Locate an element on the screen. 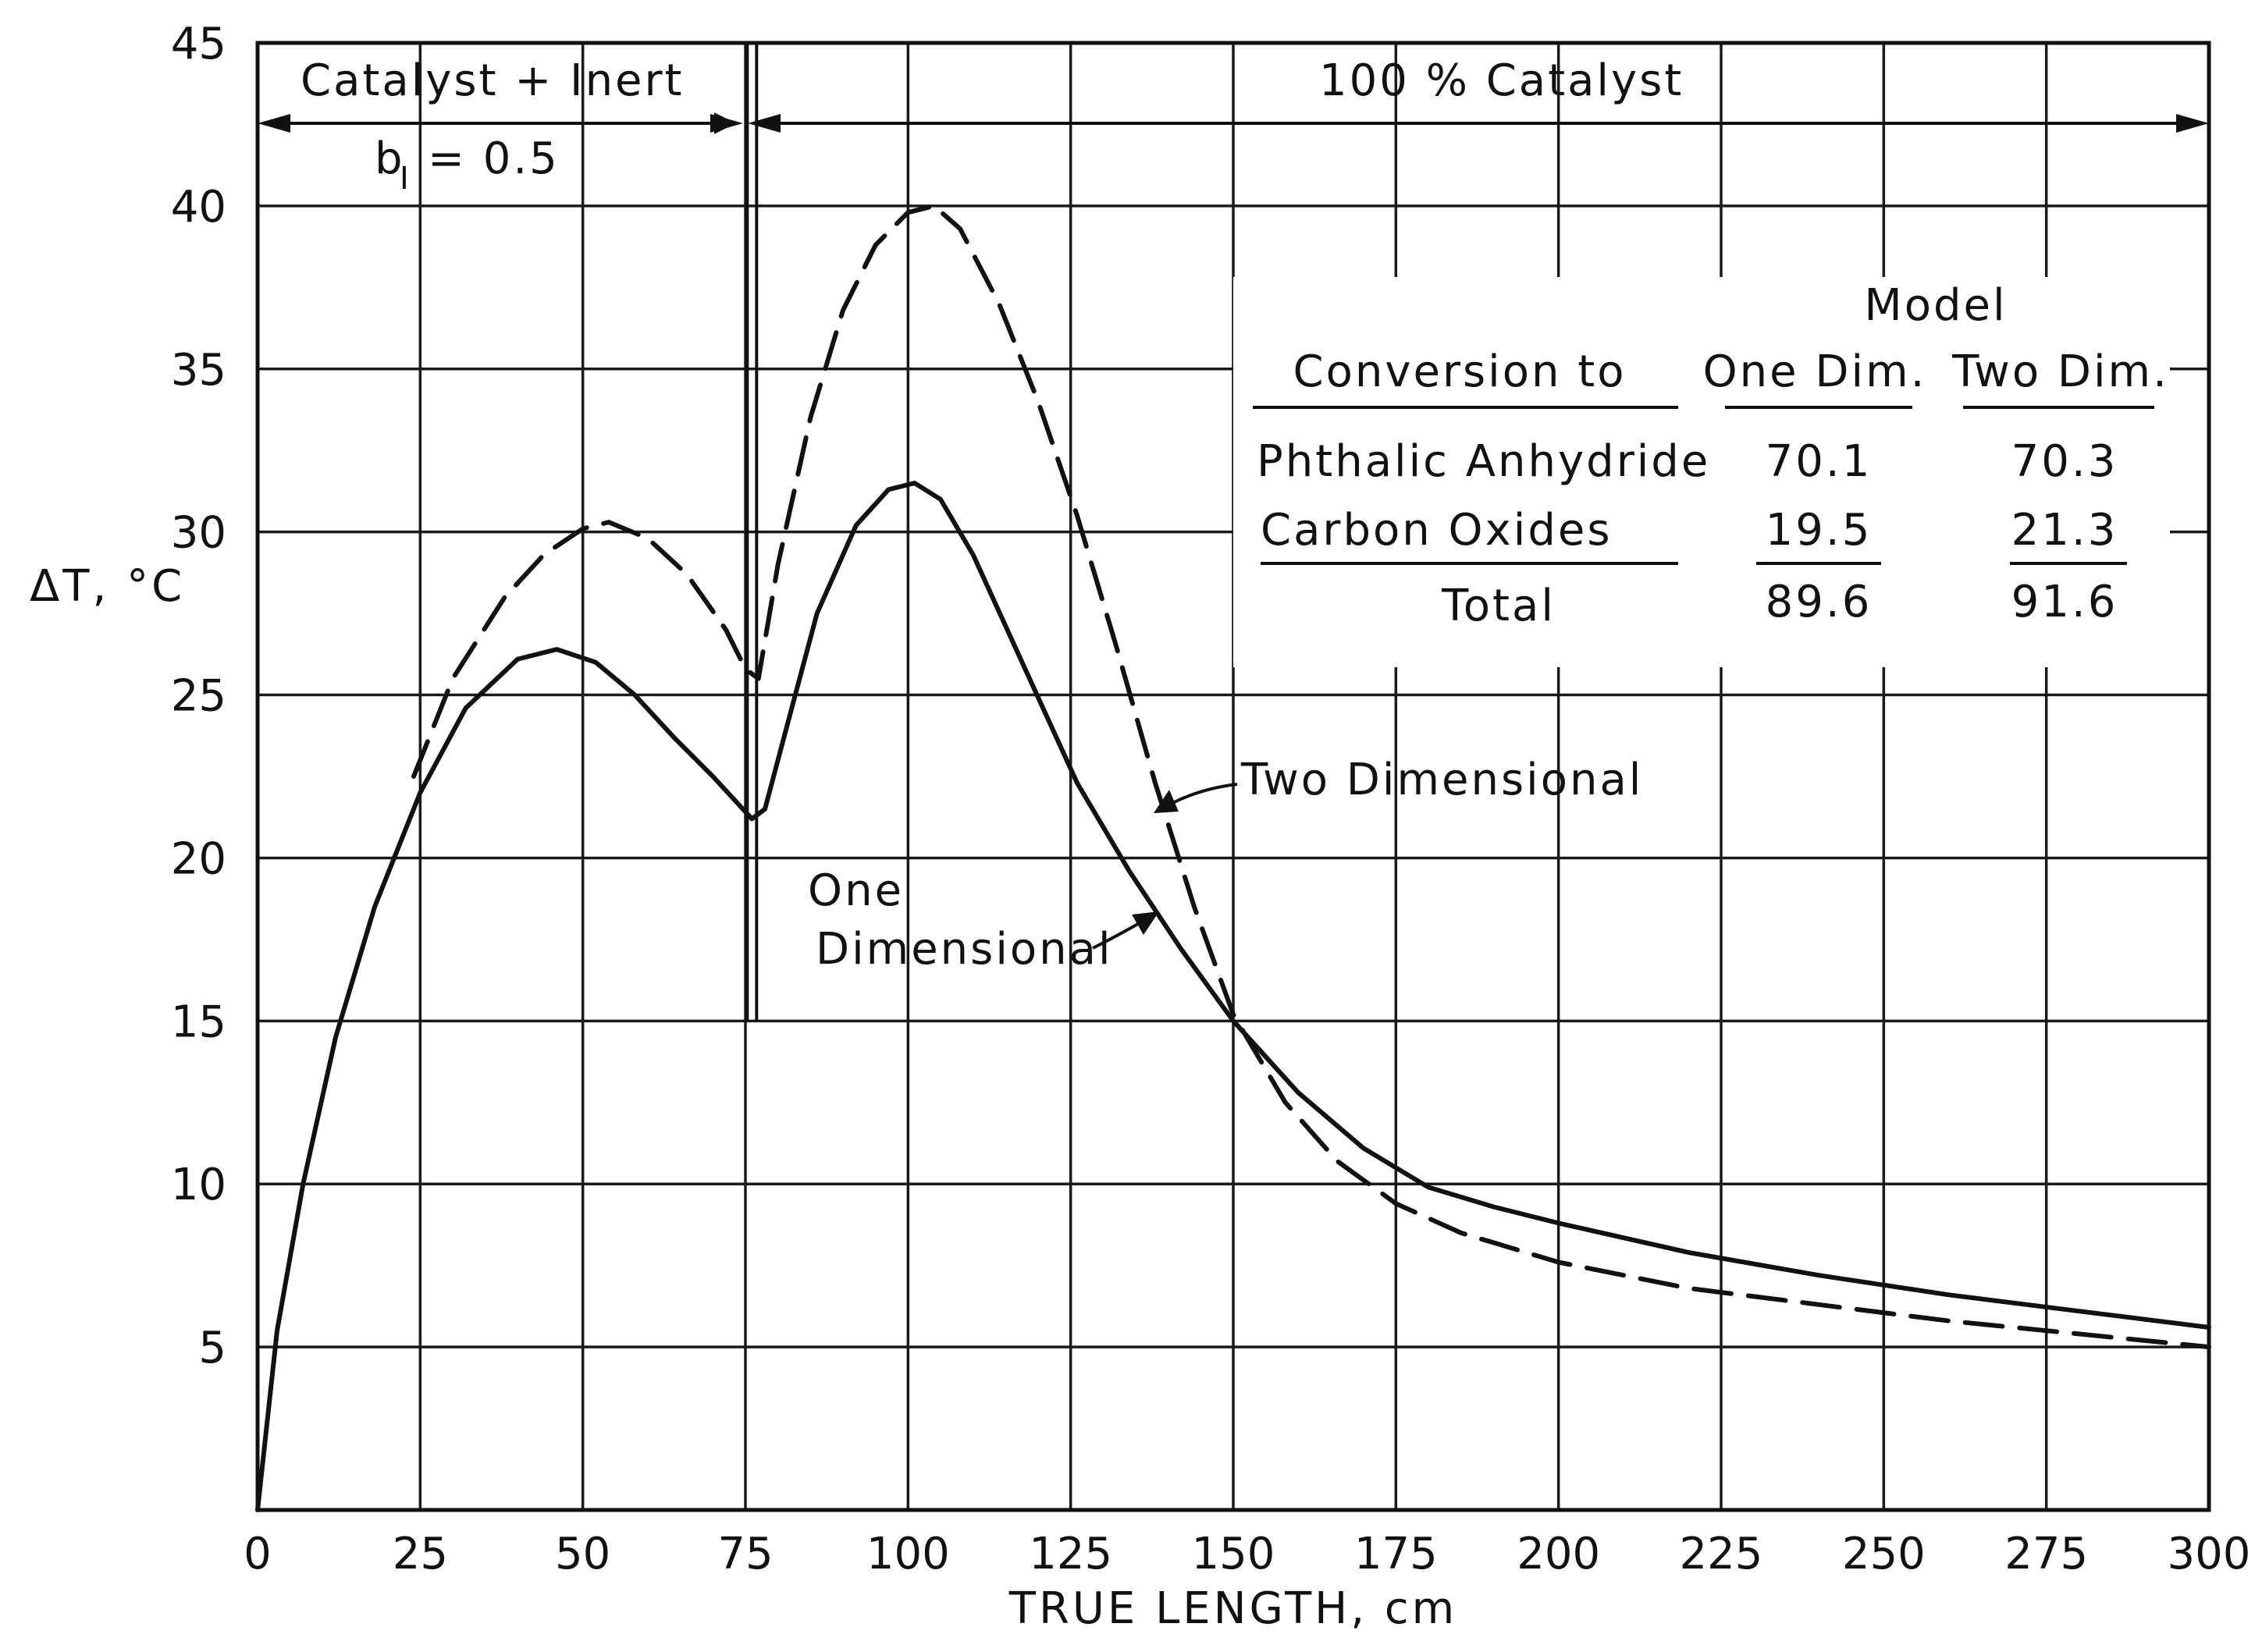 The height and width of the screenshot is (1652, 2255). table-col2-header: Two Dim. is located at coordinates (2060, 372).